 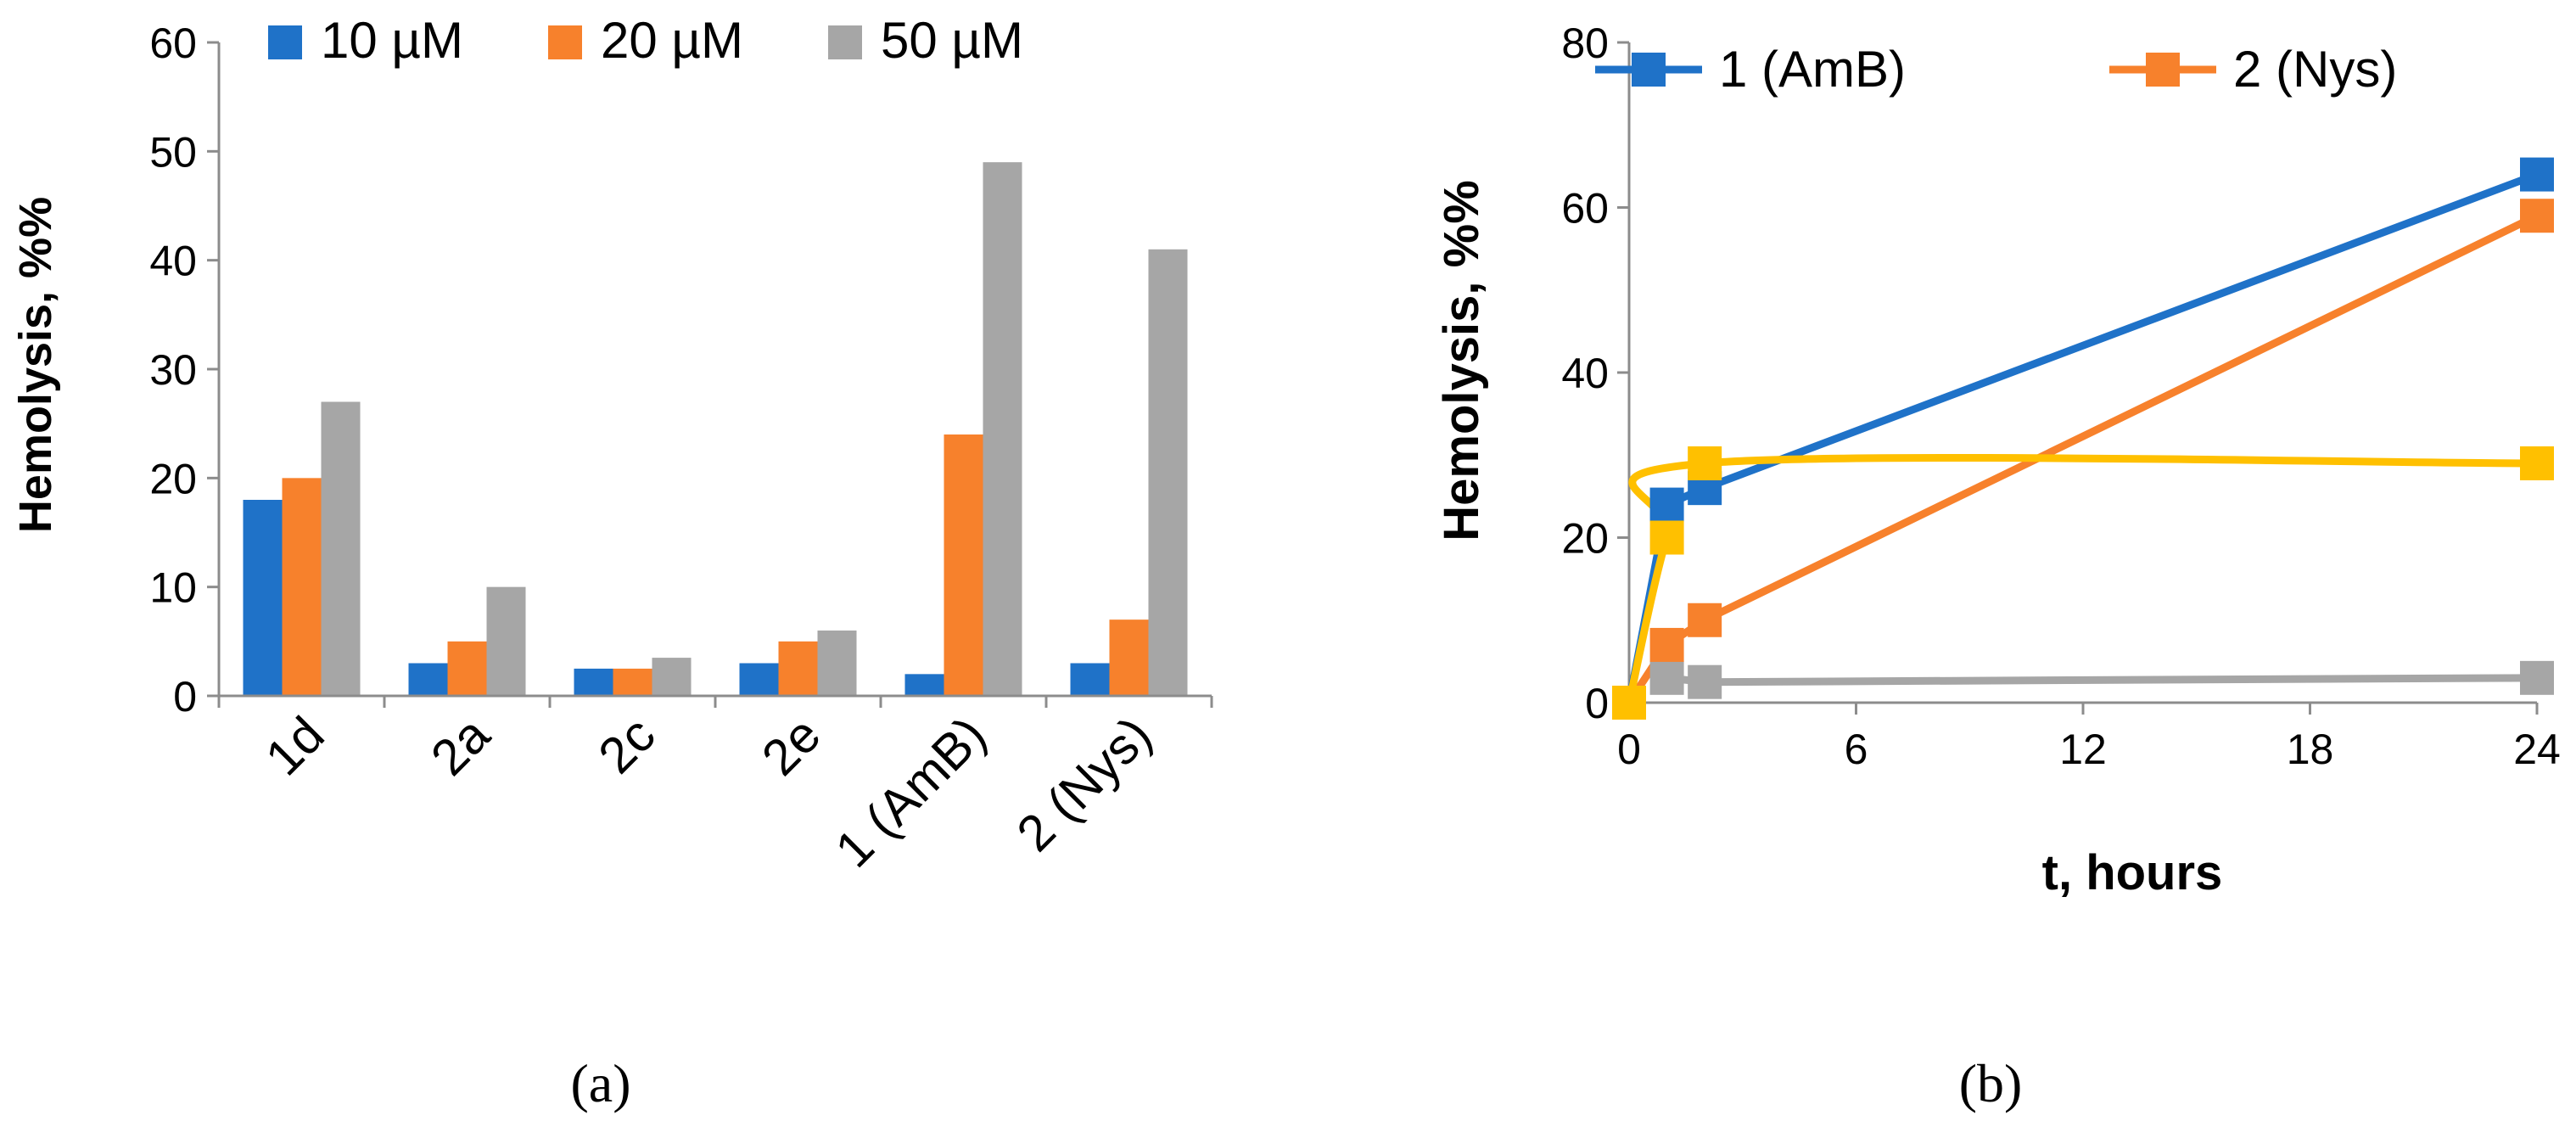 What do you see at coordinates (461, 745) in the screenshot?
I see `bar-category-label: 2a` at bounding box center [461, 745].